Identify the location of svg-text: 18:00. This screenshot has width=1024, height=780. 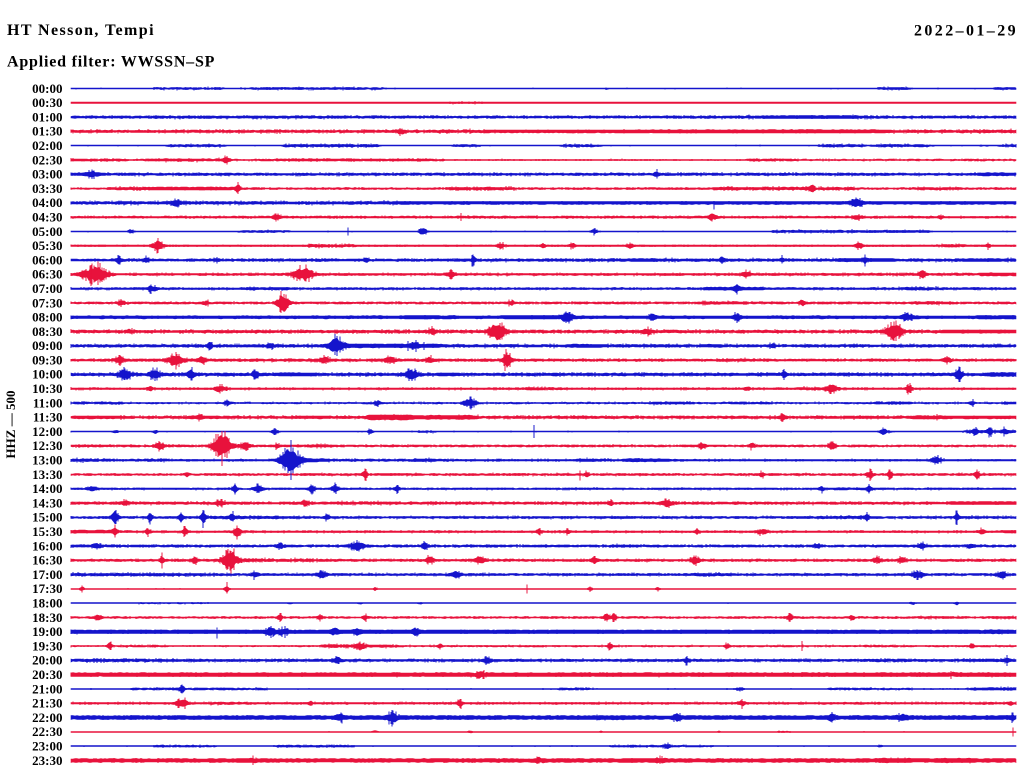
(47, 603).